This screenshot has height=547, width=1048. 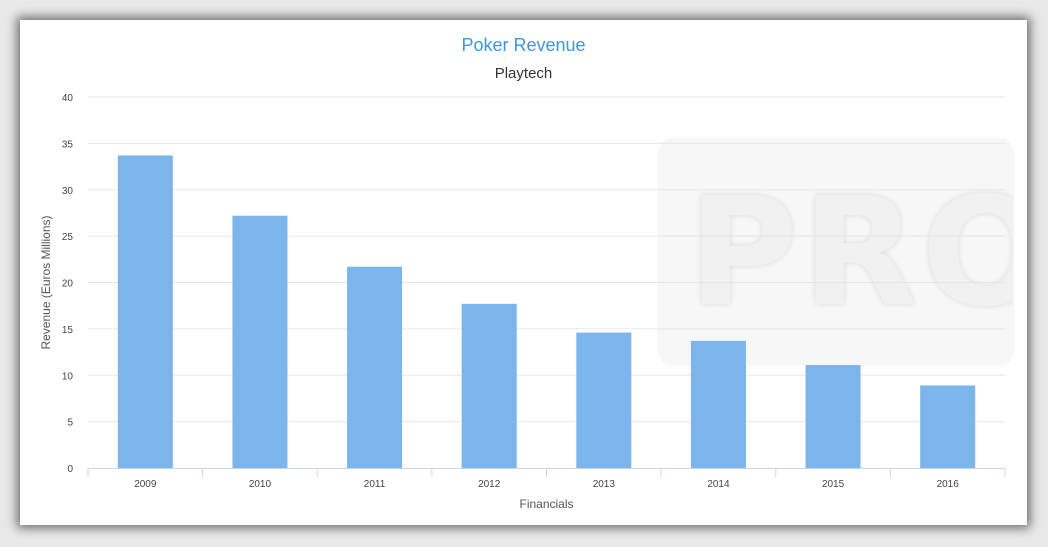 What do you see at coordinates (375, 484) in the screenshot?
I see `x-tick-label: 2011` at bounding box center [375, 484].